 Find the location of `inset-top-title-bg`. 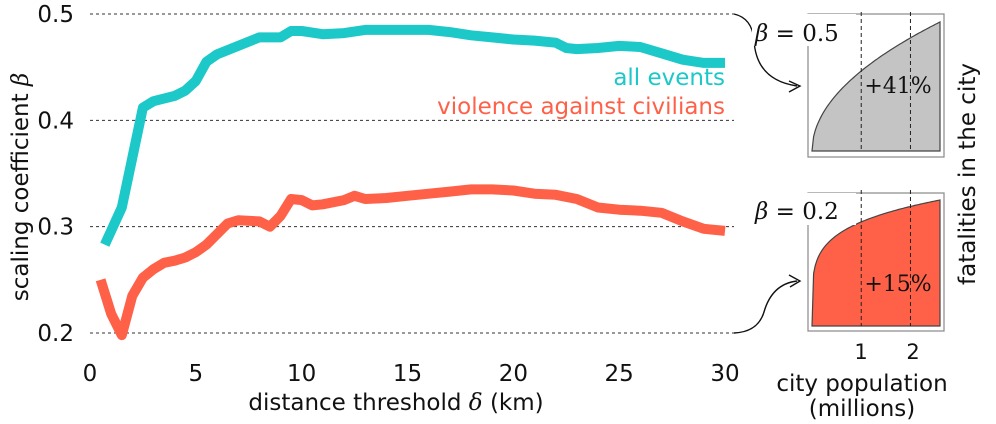

inset-top-title-bg is located at coordinates (804, 30).